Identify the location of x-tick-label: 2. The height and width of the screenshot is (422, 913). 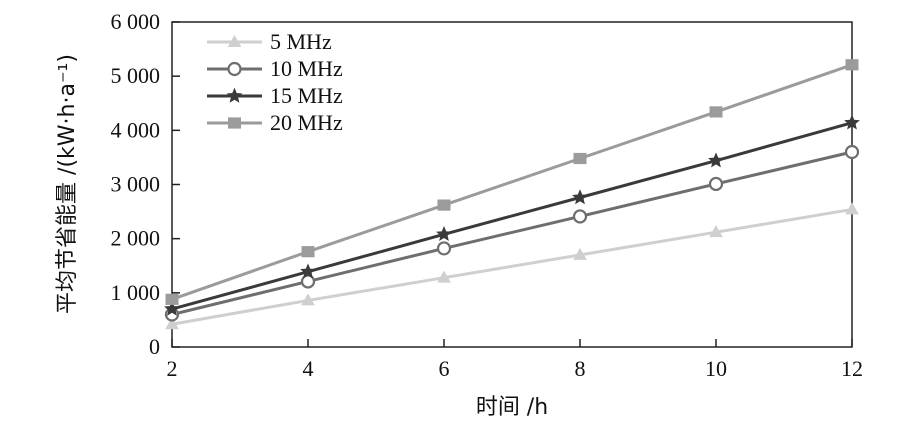
(172, 368).